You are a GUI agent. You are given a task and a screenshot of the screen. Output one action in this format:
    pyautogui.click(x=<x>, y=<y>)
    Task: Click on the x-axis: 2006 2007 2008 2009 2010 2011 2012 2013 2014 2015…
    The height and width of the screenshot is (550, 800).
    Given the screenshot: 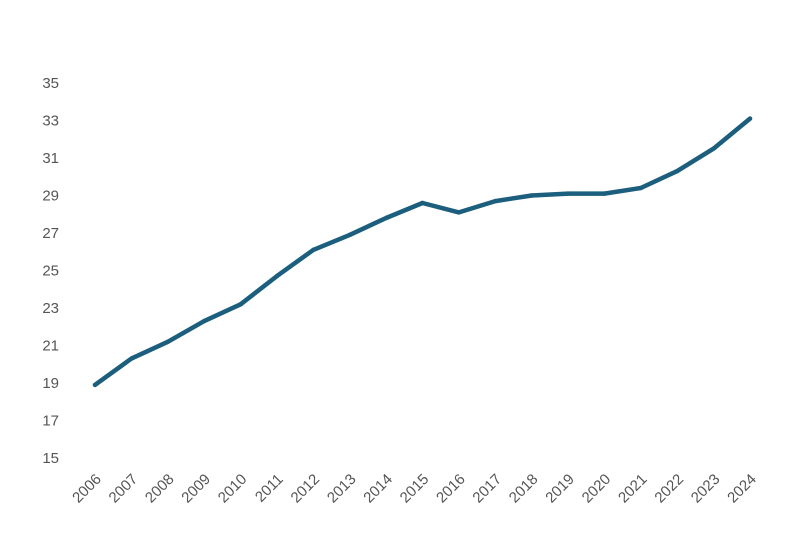 What is the action you would take?
    pyautogui.click(x=414, y=489)
    